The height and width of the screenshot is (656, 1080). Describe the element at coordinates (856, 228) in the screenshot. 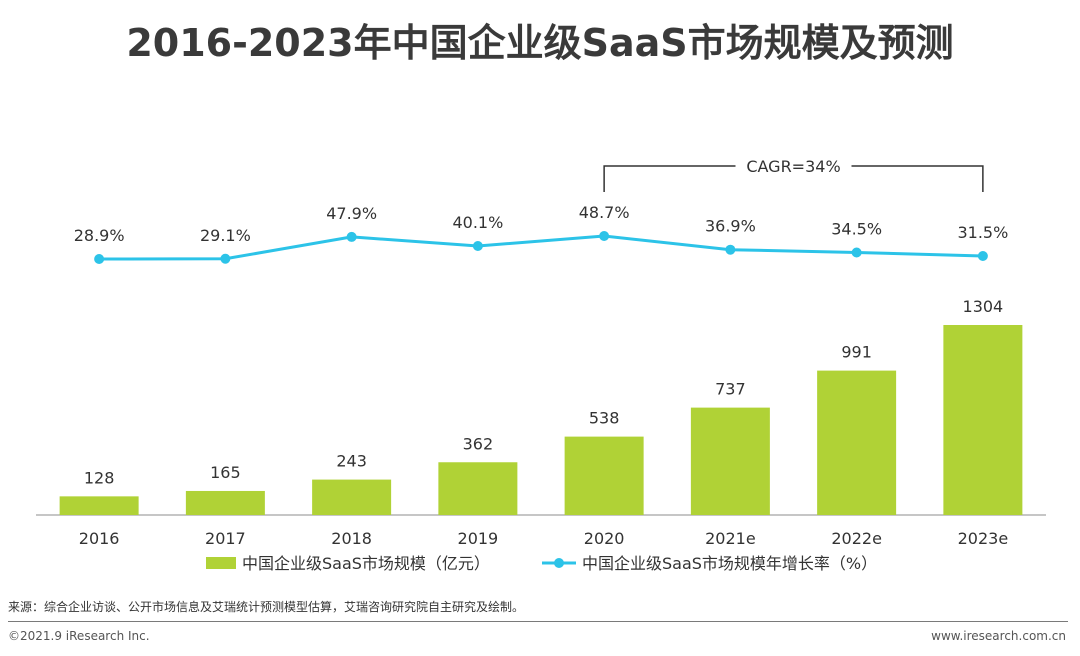

I see `growth-value-label: 34.5%` at that location.